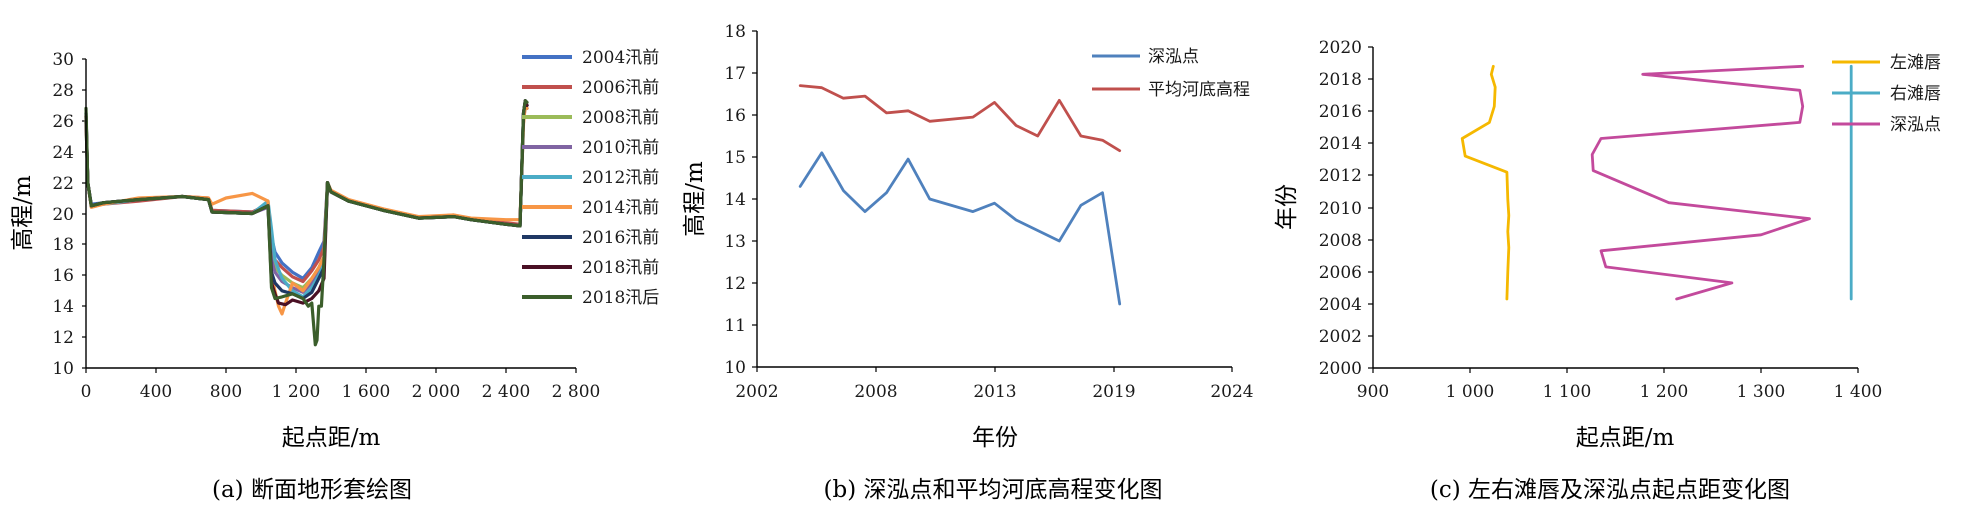 This screenshot has height=529, width=1972. I want to click on legend-label: 2006汛前, so click(620, 88).